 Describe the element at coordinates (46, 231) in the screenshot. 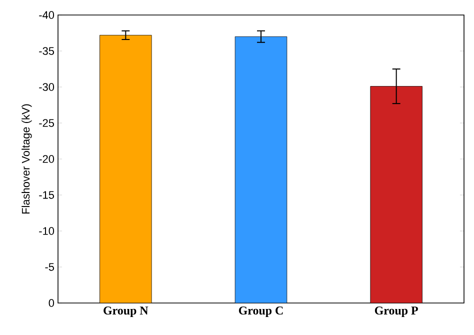

I see `y-tick-label: -10` at that location.